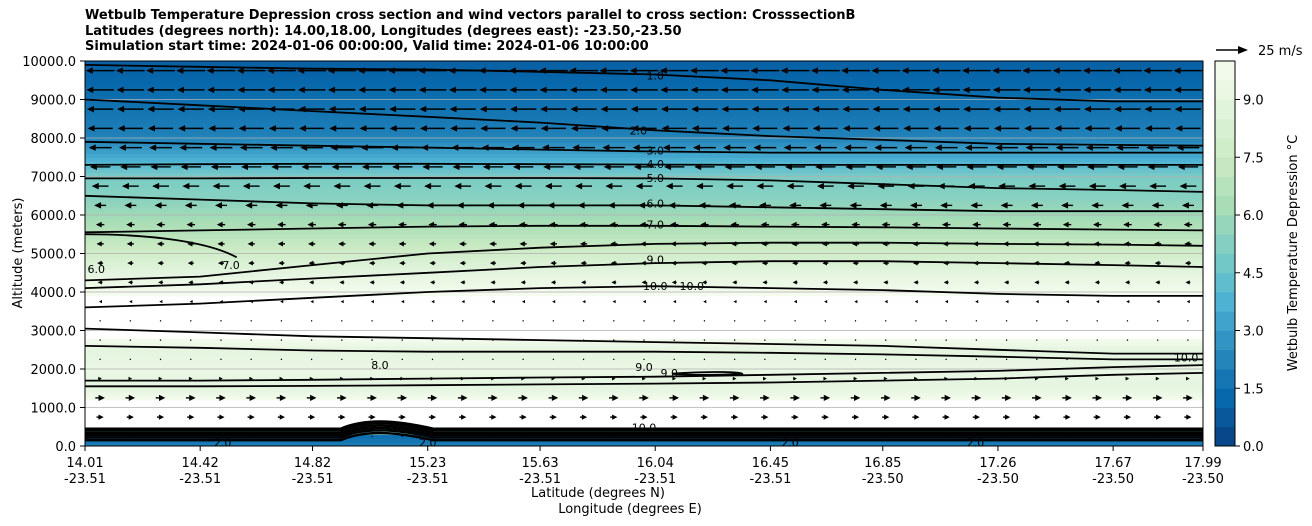  Describe the element at coordinates (427, 463) in the screenshot. I see `x-tick-label-latitude: 15.23` at that location.